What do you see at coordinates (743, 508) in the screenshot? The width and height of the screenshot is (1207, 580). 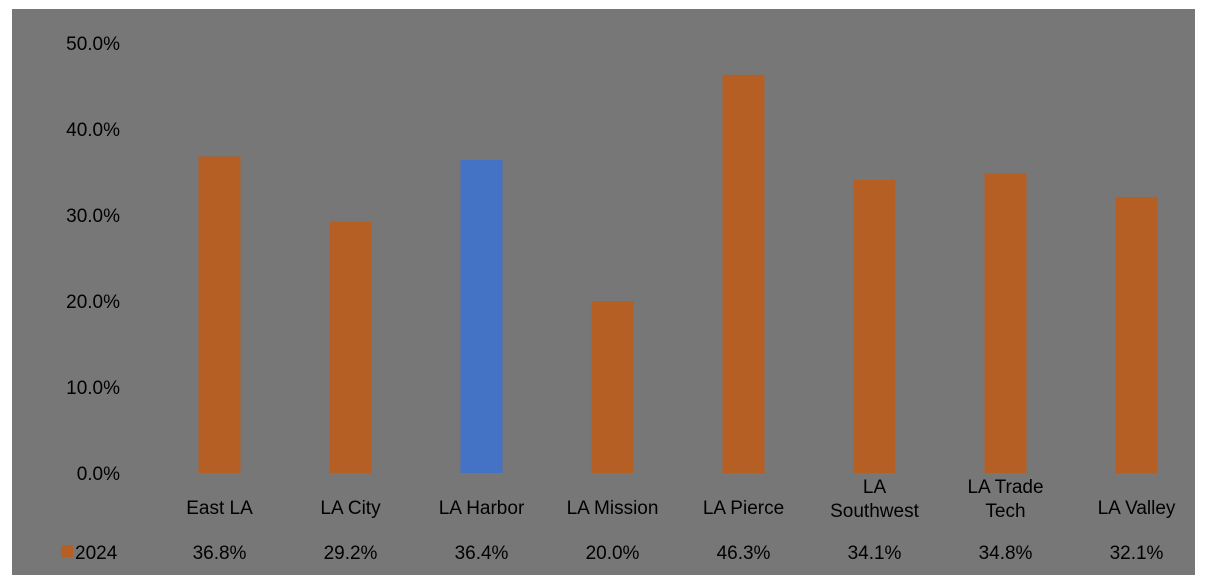 I see `category-label: LA Pierce` at bounding box center [743, 508].